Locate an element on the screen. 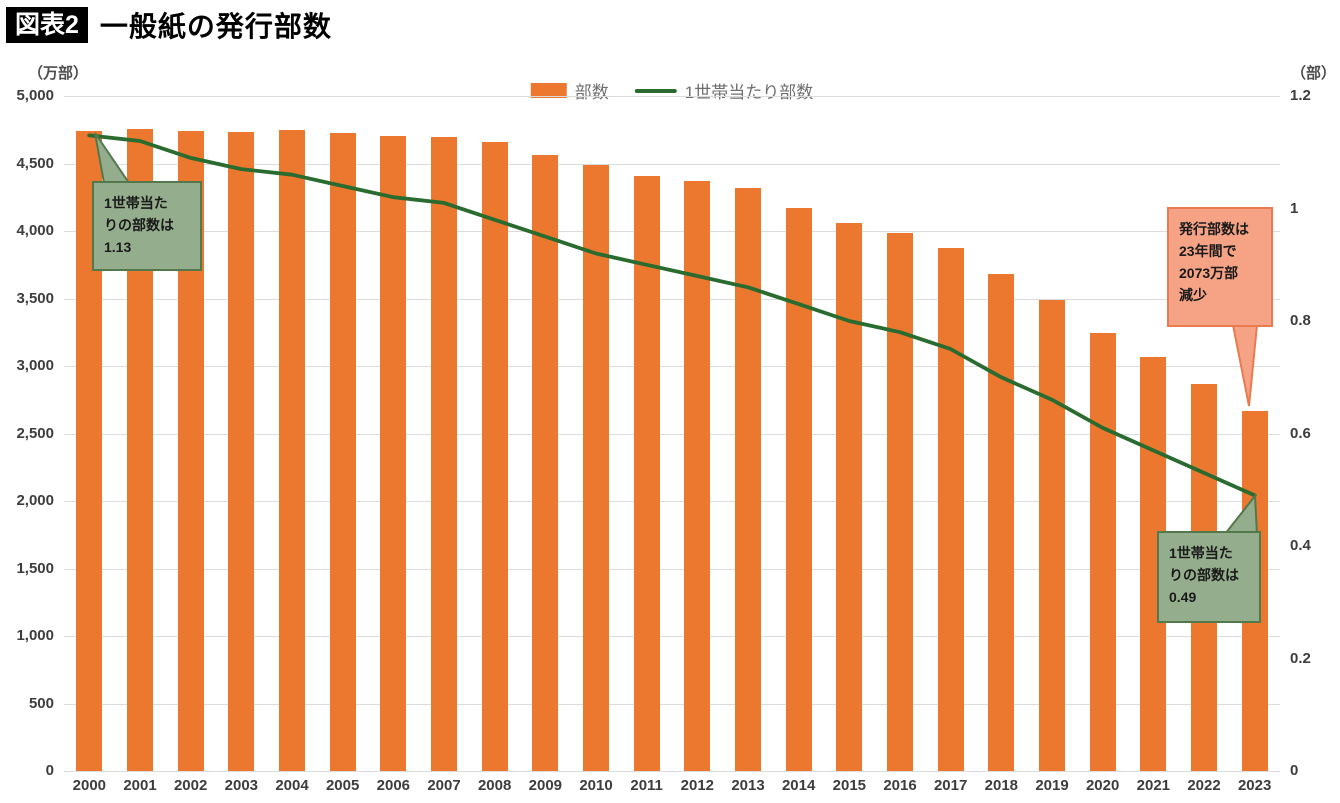 The image size is (1340, 803). y-axis-tick-left: 3,000 is located at coordinates (35, 365).